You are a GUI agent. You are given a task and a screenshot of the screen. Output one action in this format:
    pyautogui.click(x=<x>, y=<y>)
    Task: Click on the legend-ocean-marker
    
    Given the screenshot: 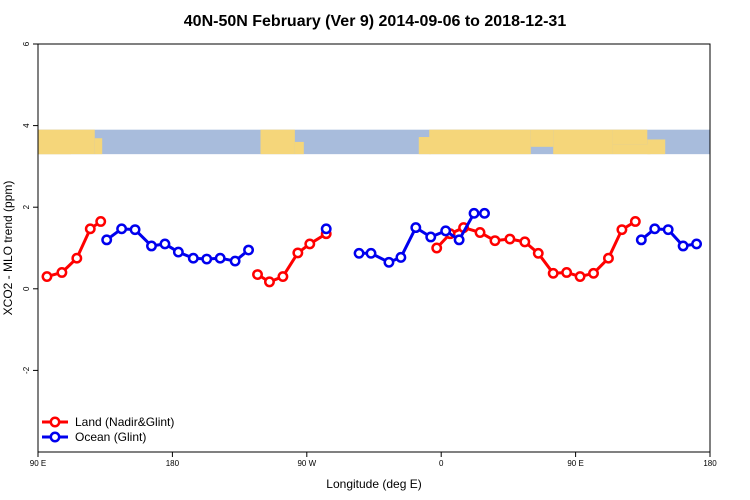 What is the action you would take?
    pyautogui.click(x=55, y=437)
    